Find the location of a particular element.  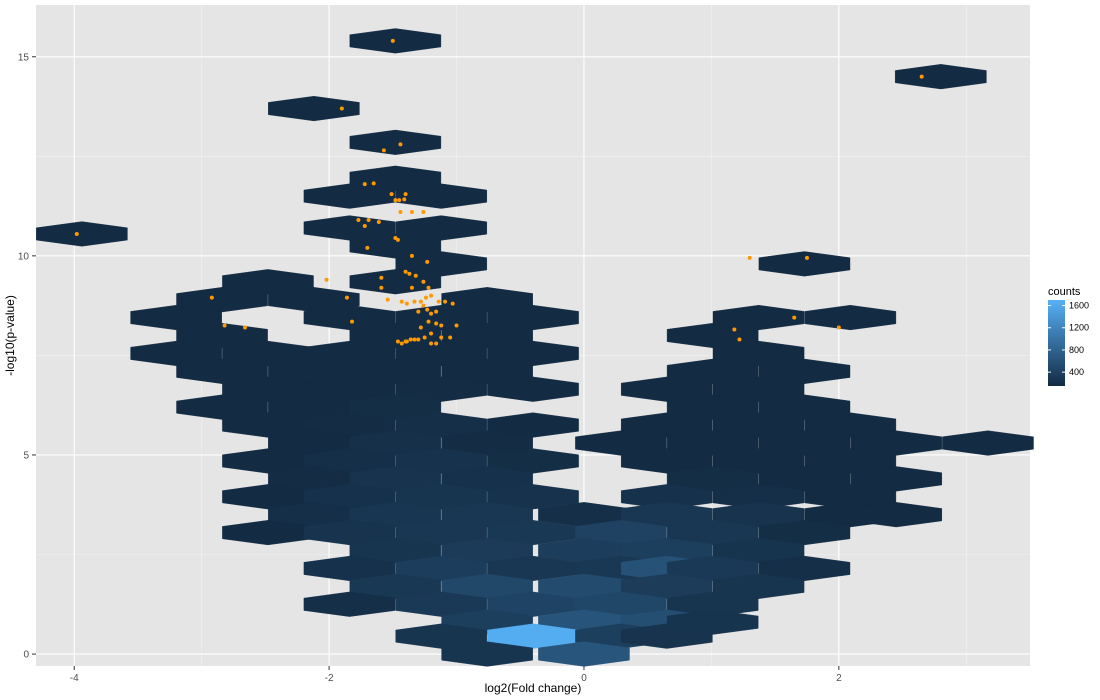

y-tick-label: 10 is located at coordinates (24, 256).